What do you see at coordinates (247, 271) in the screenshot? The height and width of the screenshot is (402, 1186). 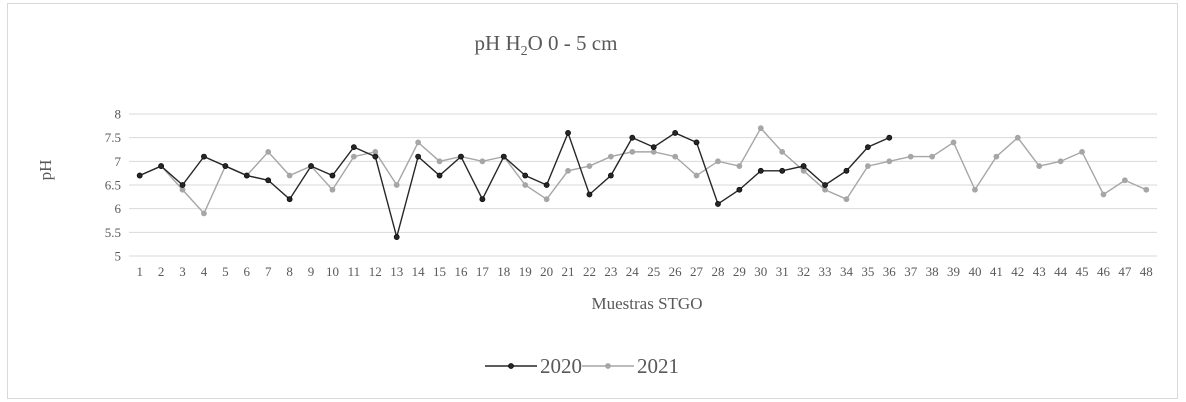 I see `x-tick-label: 6` at bounding box center [247, 271].